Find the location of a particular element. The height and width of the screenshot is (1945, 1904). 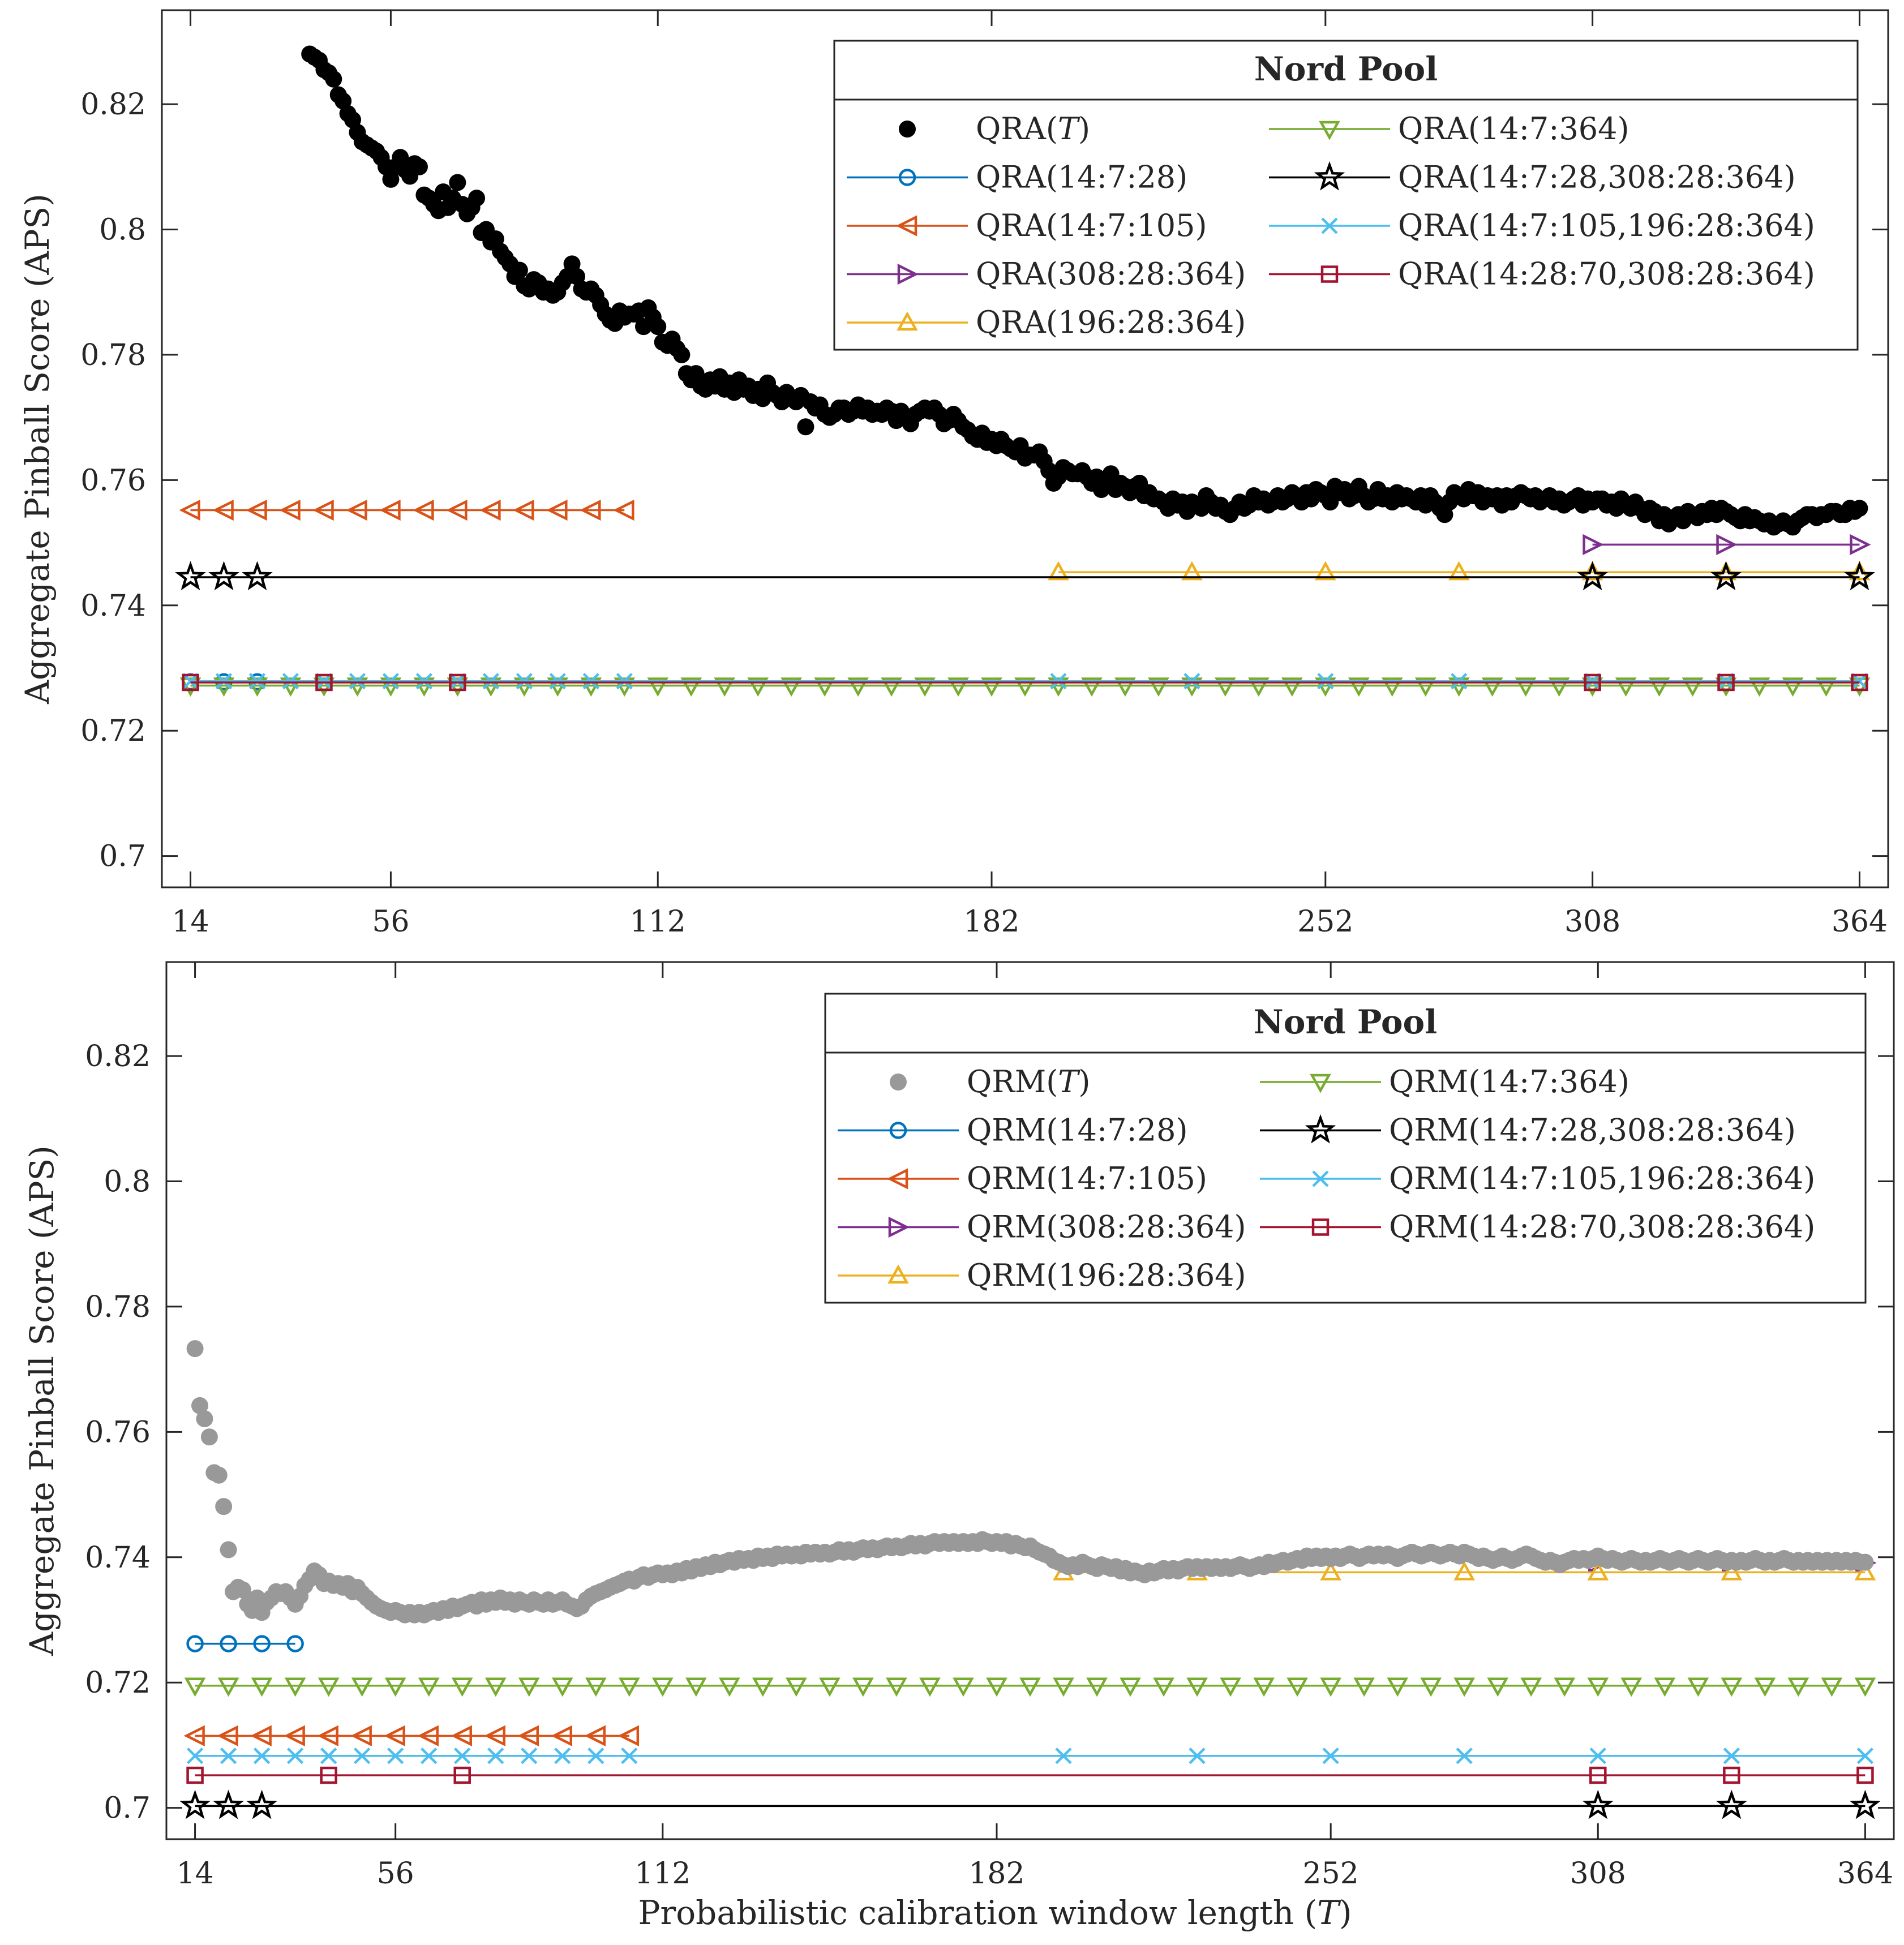

x-tick-label: 308 is located at coordinates (1598, 1874).